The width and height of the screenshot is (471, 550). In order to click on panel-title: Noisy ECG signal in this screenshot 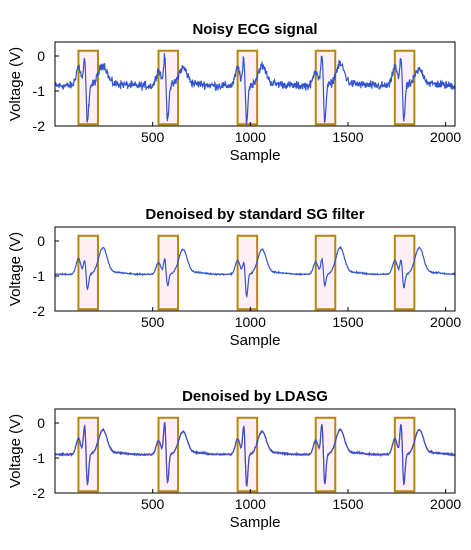, I will do `click(254, 29)`.